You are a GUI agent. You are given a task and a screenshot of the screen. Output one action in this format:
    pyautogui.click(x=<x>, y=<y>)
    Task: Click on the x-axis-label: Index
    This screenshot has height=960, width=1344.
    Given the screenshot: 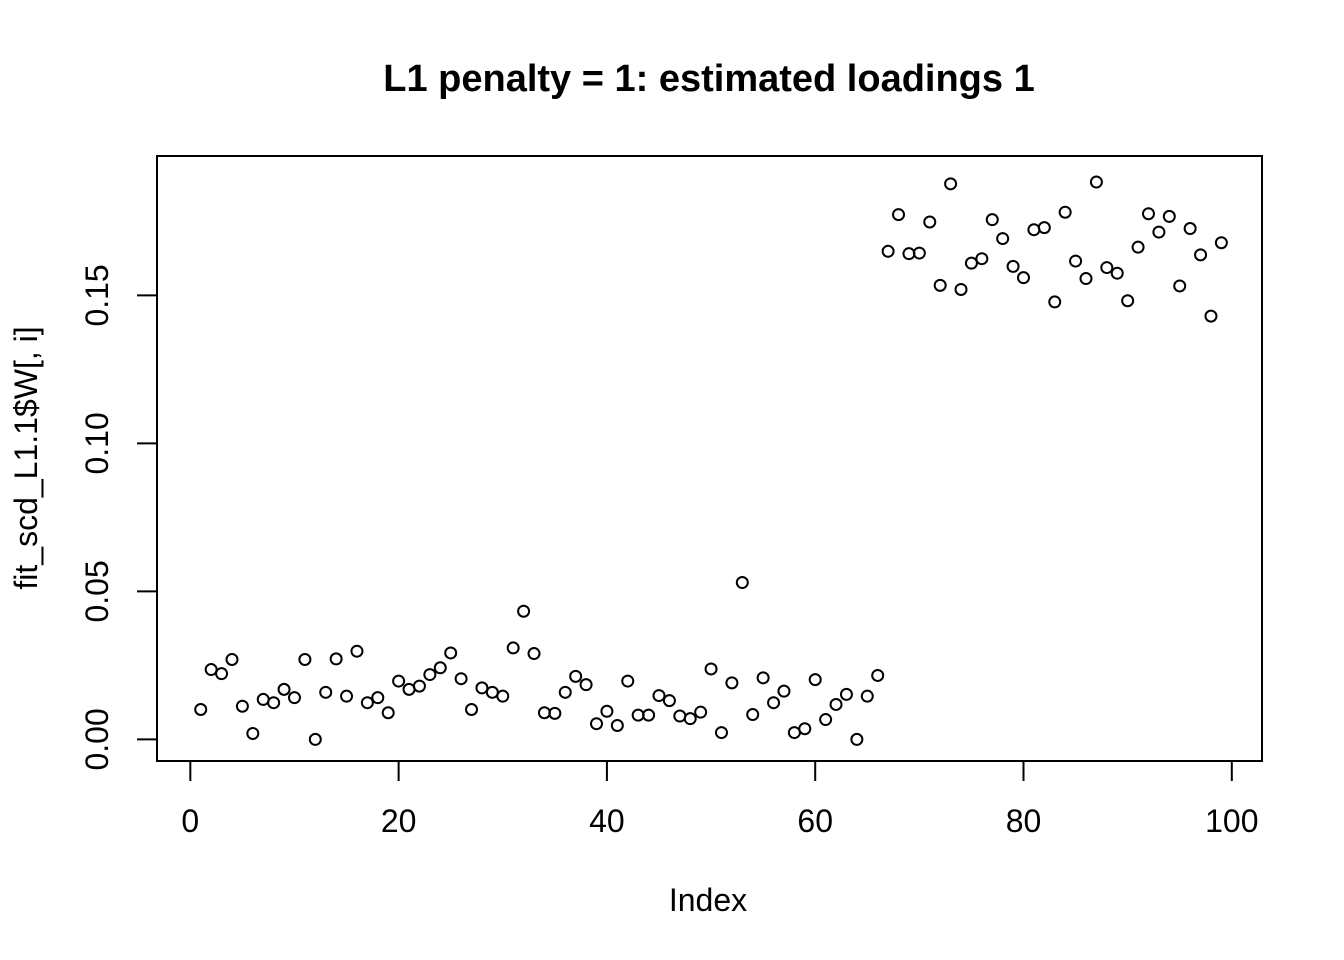 What is the action you would take?
    pyautogui.click(x=708, y=900)
    